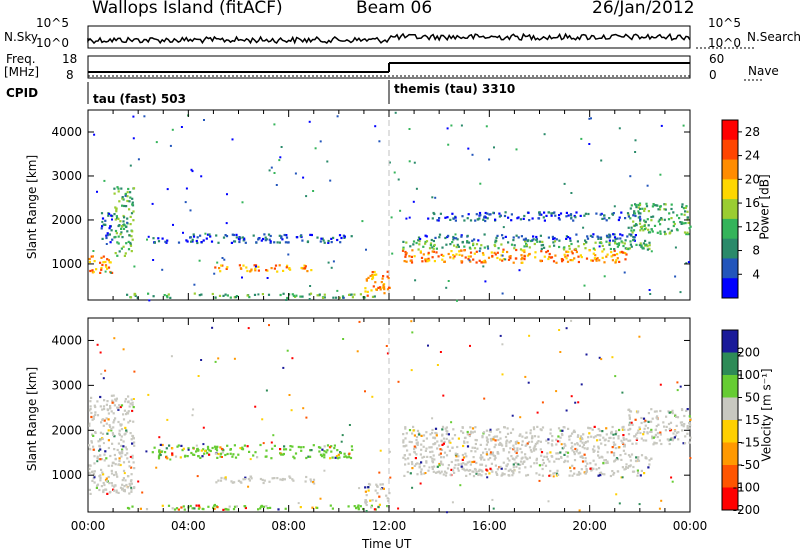  Describe the element at coordinates (66, 430) in the screenshot. I see `panel-velocity-ytick-label-1: 2000` at that location.